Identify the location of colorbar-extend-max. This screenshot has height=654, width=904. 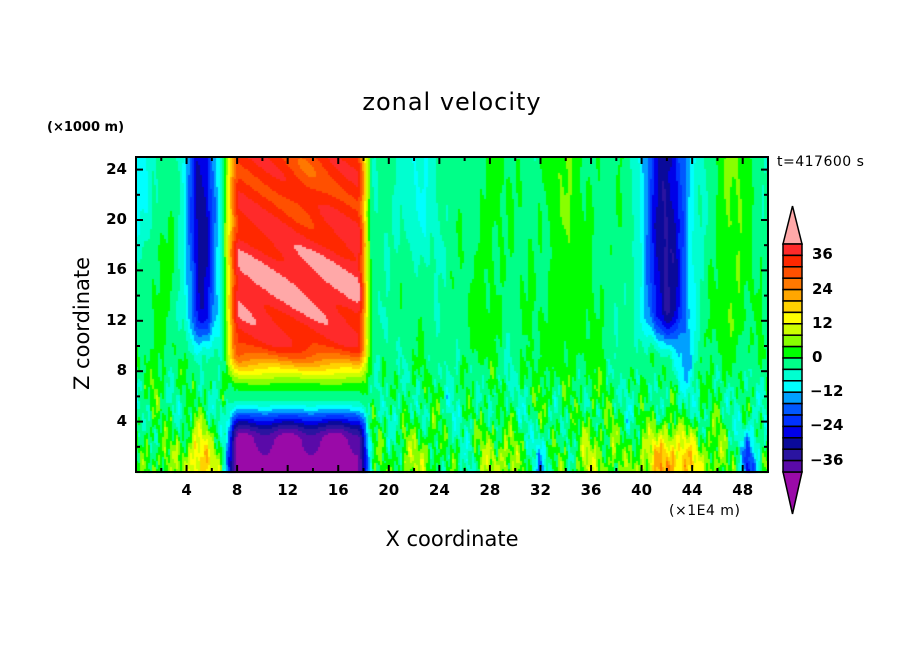
(792, 225).